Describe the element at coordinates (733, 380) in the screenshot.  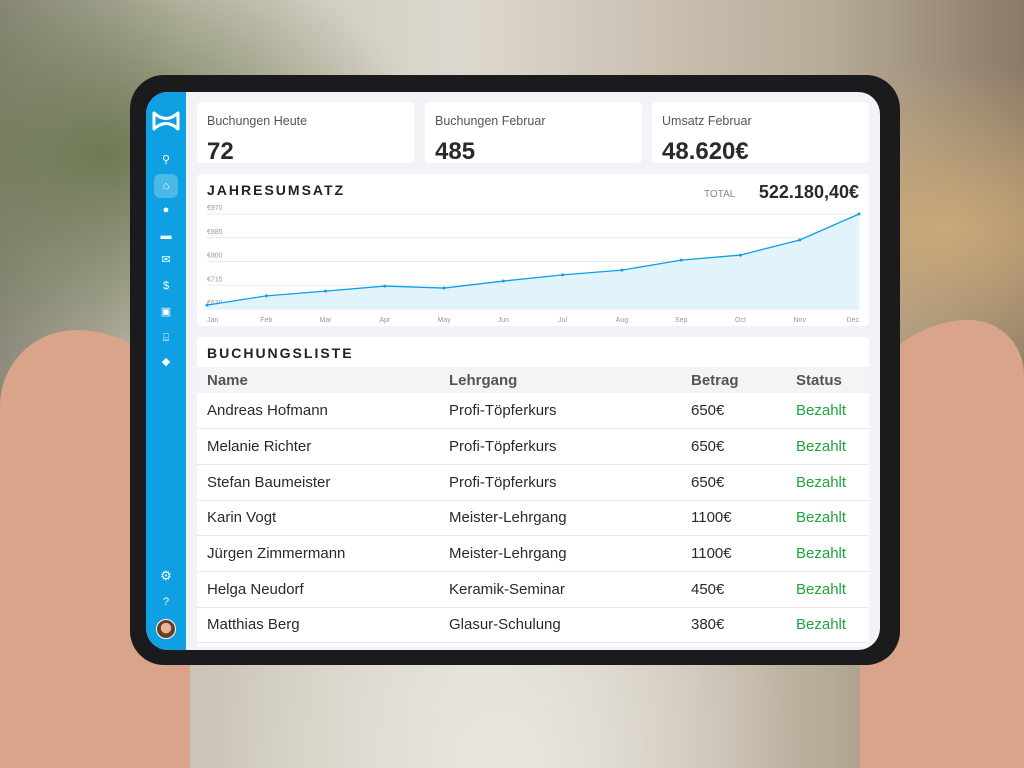
I see `column-header-amount: Betrag` at that location.